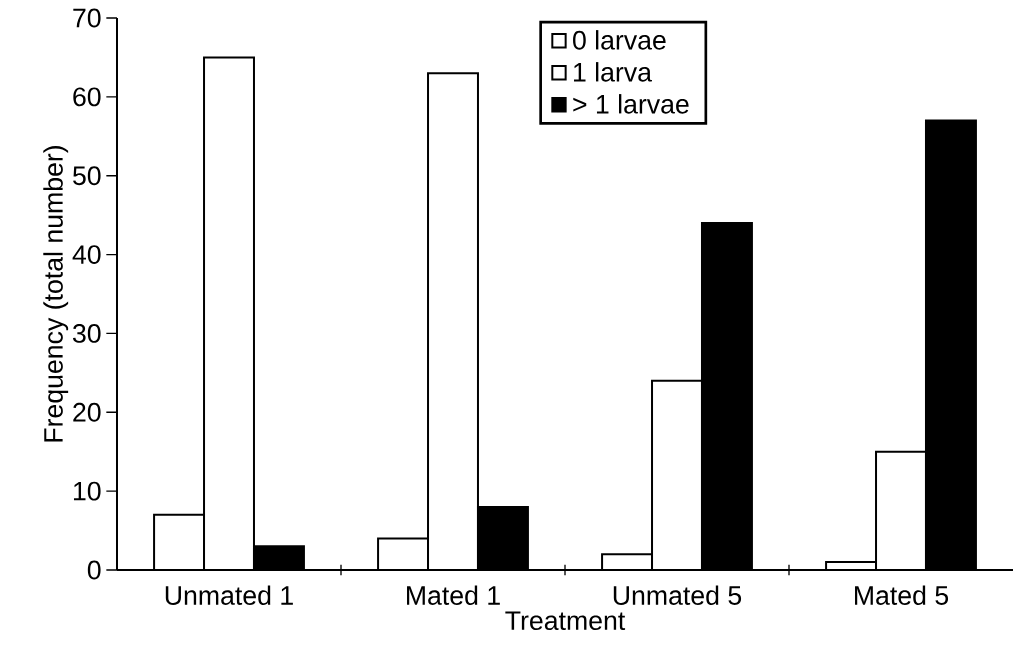 This screenshot has height=658, width=1015. I want to click on y-tick-label: 0, so click(94, 570).